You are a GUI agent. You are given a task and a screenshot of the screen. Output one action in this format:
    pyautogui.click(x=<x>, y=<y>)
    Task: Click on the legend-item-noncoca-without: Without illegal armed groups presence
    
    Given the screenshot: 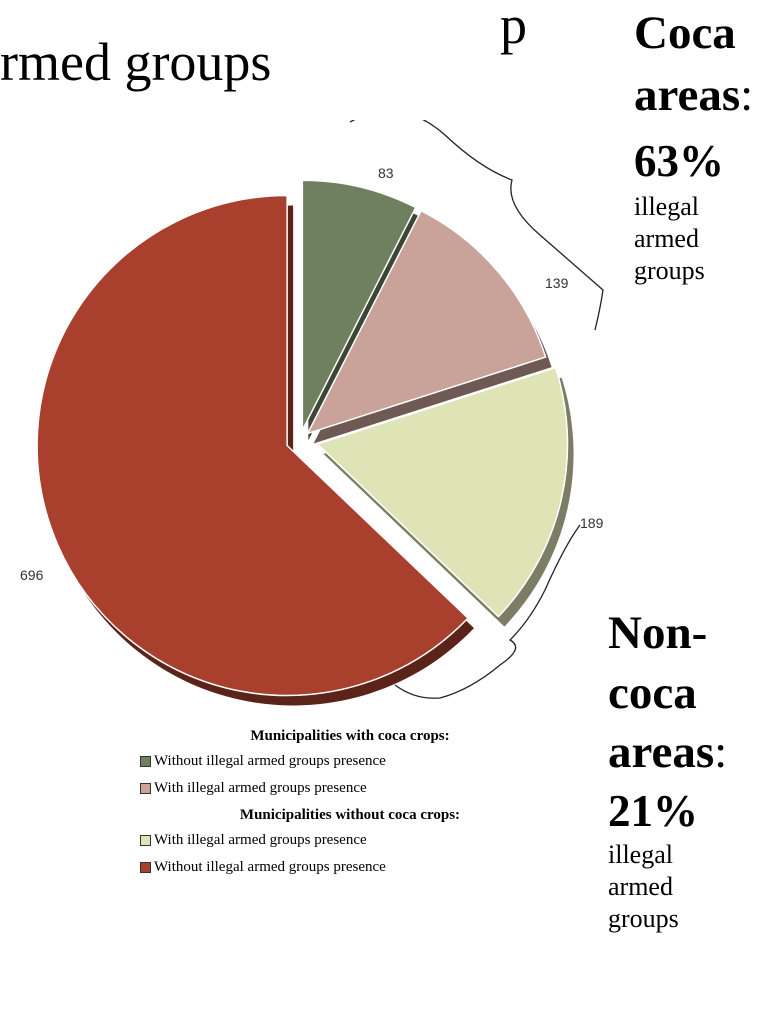 What is the action you would take?
    pyautogui.click(x=350, y=867)
    